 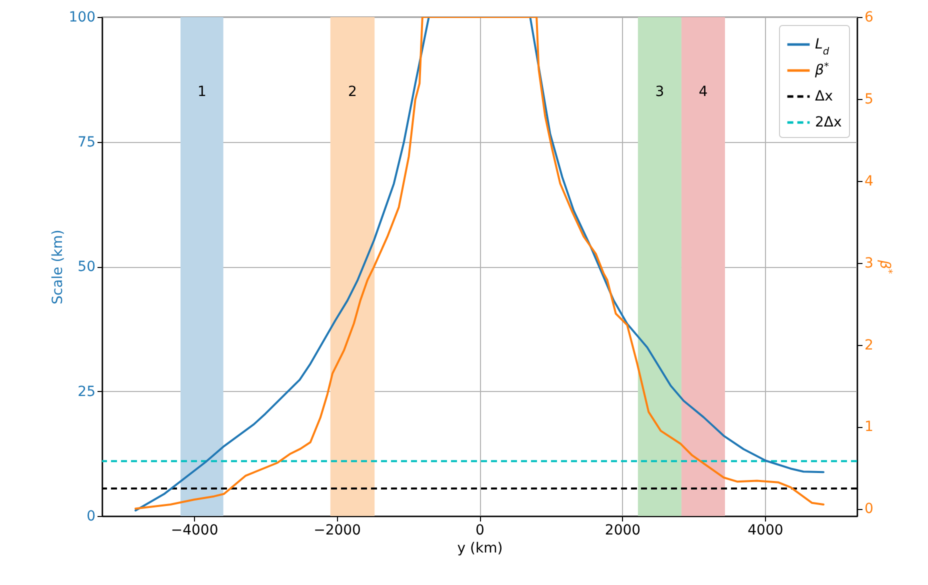 What do you see at coordinates (82, 18) in the screenshot?
I see `y-tick-label: 100` at bounding box center [82, 18].